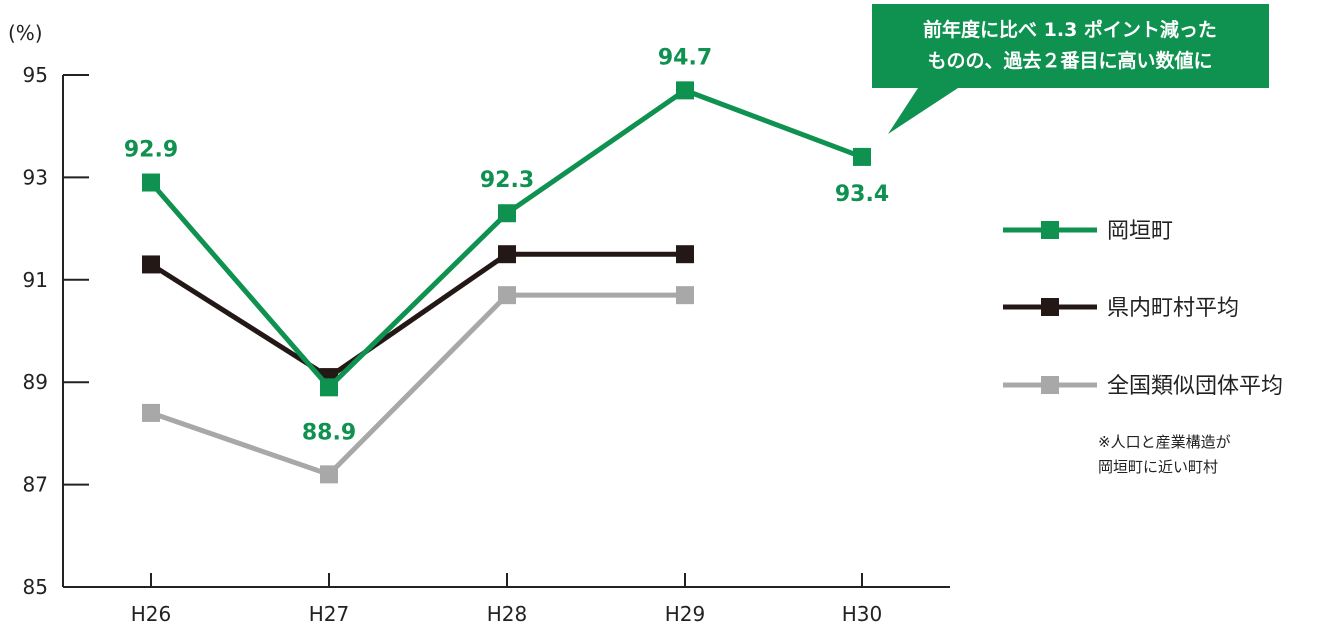 This screenshot has height=630, width=1335. I want to click on callout-annotation: 前年度に比べ 1.3 ポイント減った ものの、過去２番目に高い数値に, so click(1070, 69).